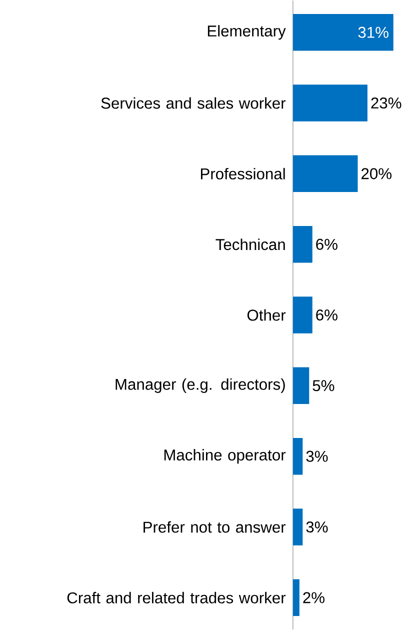 The width and height of the screenshot is (405, 630). Describe the element at coordinates (201, 385) in the screenshot. I see `y-tick-label: Manager (e.g. directors)` at that location.